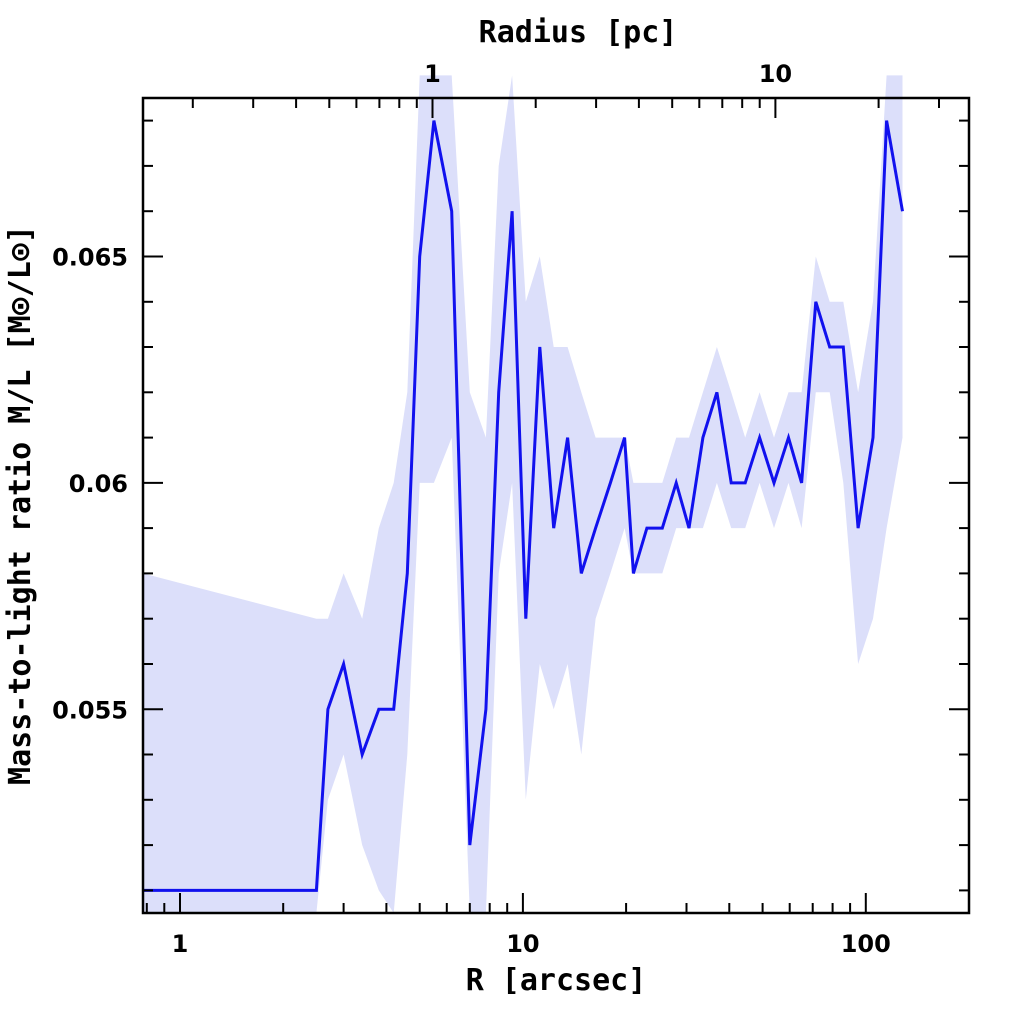 This screenshot has height=1024, width=1024. What do you see at coordinates (90, 710) in the screenshot?
I see `y-tick-label: 0.055` at bounding box center [90, 710].